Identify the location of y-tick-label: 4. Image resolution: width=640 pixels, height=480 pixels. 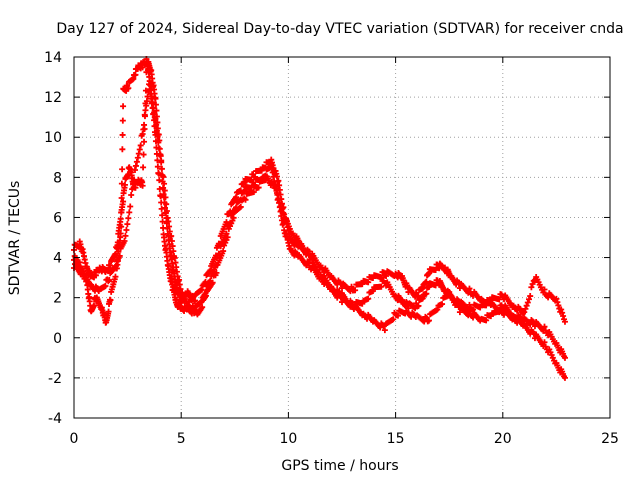
(57, 259).